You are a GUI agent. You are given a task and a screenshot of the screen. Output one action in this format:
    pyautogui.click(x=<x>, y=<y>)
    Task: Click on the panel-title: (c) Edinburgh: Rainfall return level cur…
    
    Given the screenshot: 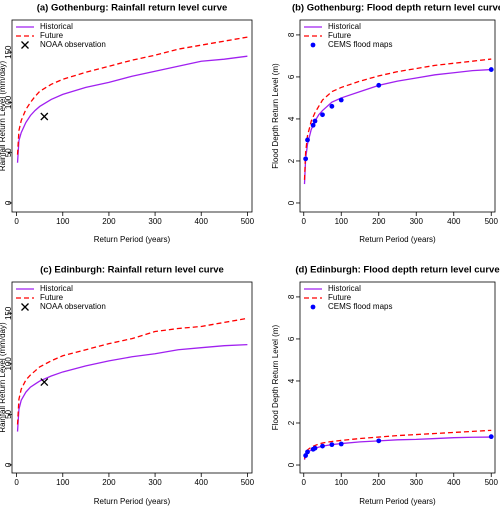 What is the action you would take?
    pyautogui.click(x=132, y=270)
    